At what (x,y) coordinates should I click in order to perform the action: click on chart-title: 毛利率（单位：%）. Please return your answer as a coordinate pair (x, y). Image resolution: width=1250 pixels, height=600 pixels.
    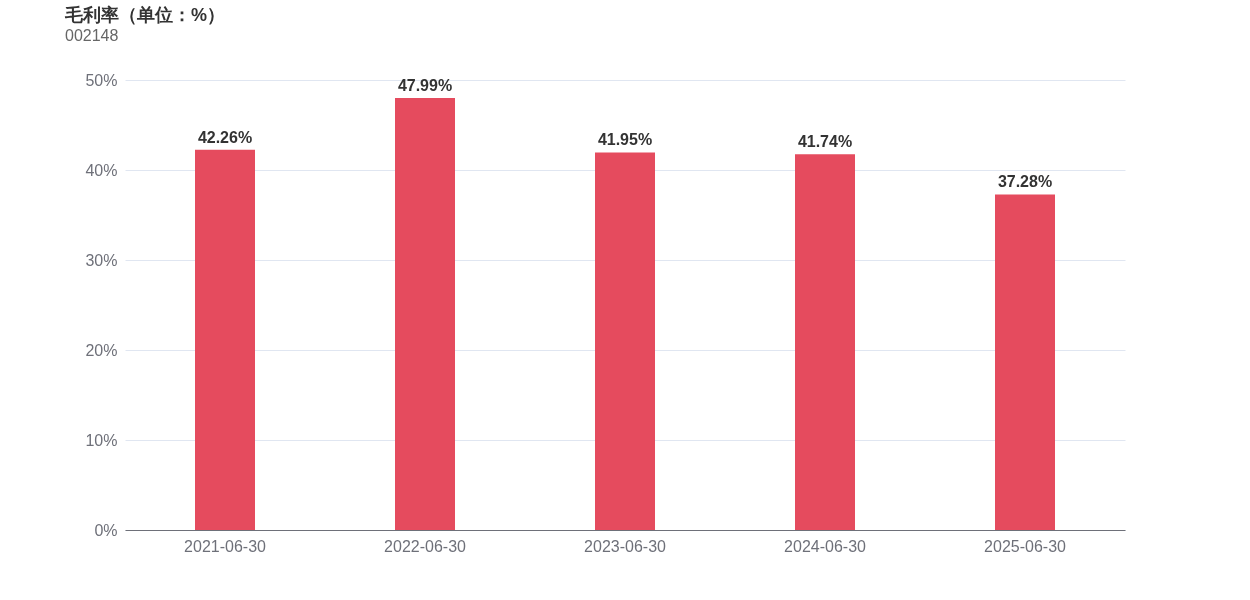
    Looking at the image, I should click on (144, 15).